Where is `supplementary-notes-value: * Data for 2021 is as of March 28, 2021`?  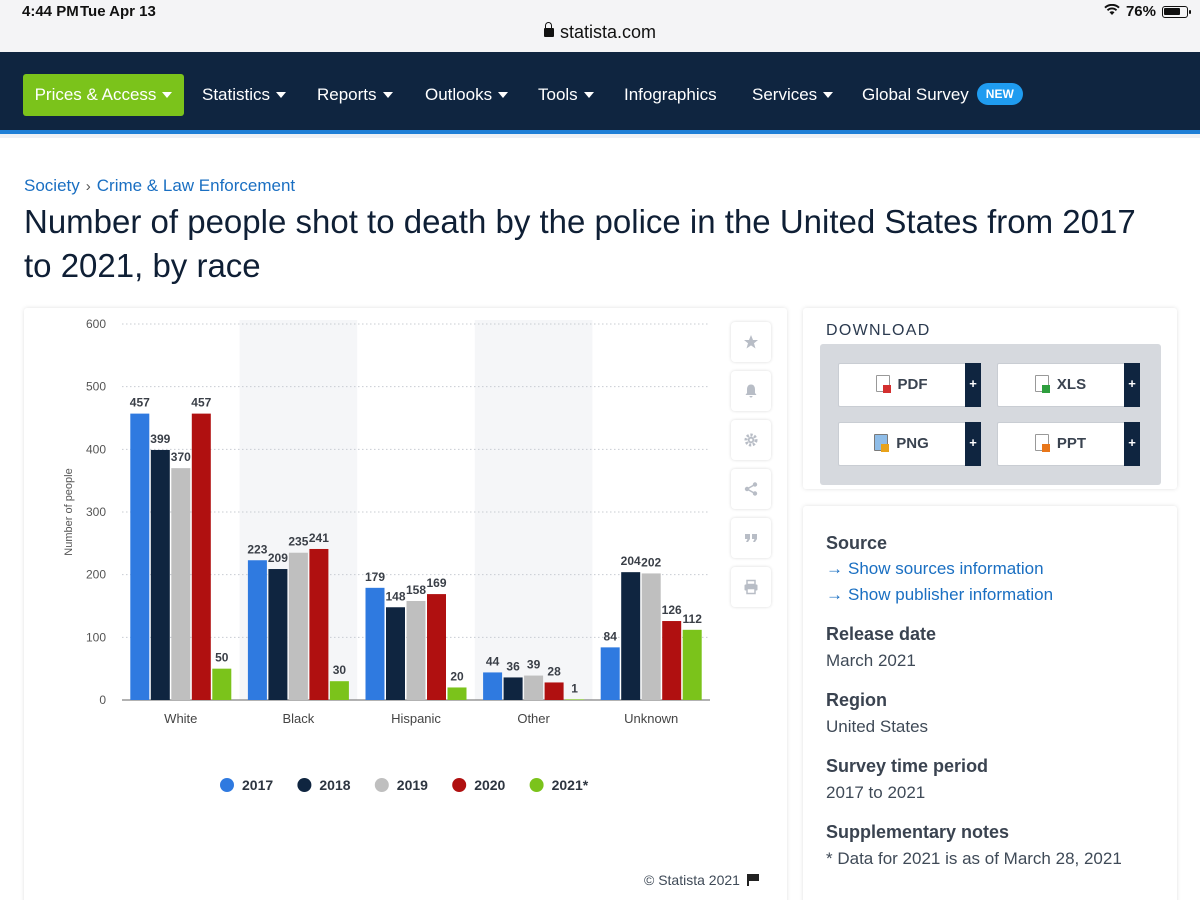
supplementary-notes-value: * Data for 2021 is as of March 28, 2021 is located at coordinates (974, 858).